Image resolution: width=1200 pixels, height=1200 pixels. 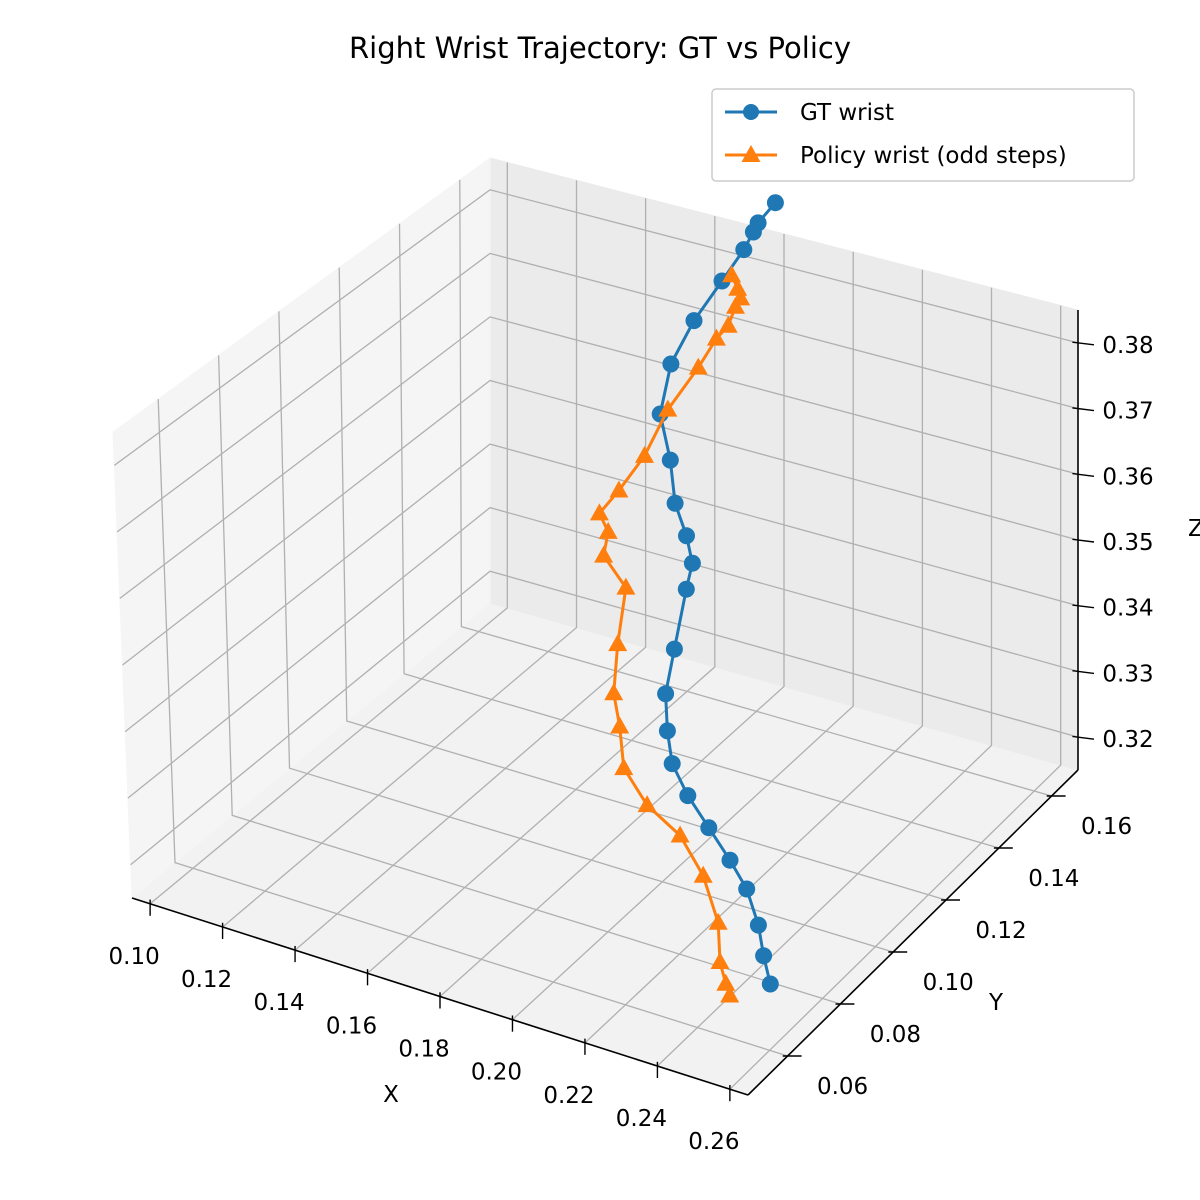 I want to click on legend-label-policy: Policy wrist (odd steps), so click(x=933, y=156).